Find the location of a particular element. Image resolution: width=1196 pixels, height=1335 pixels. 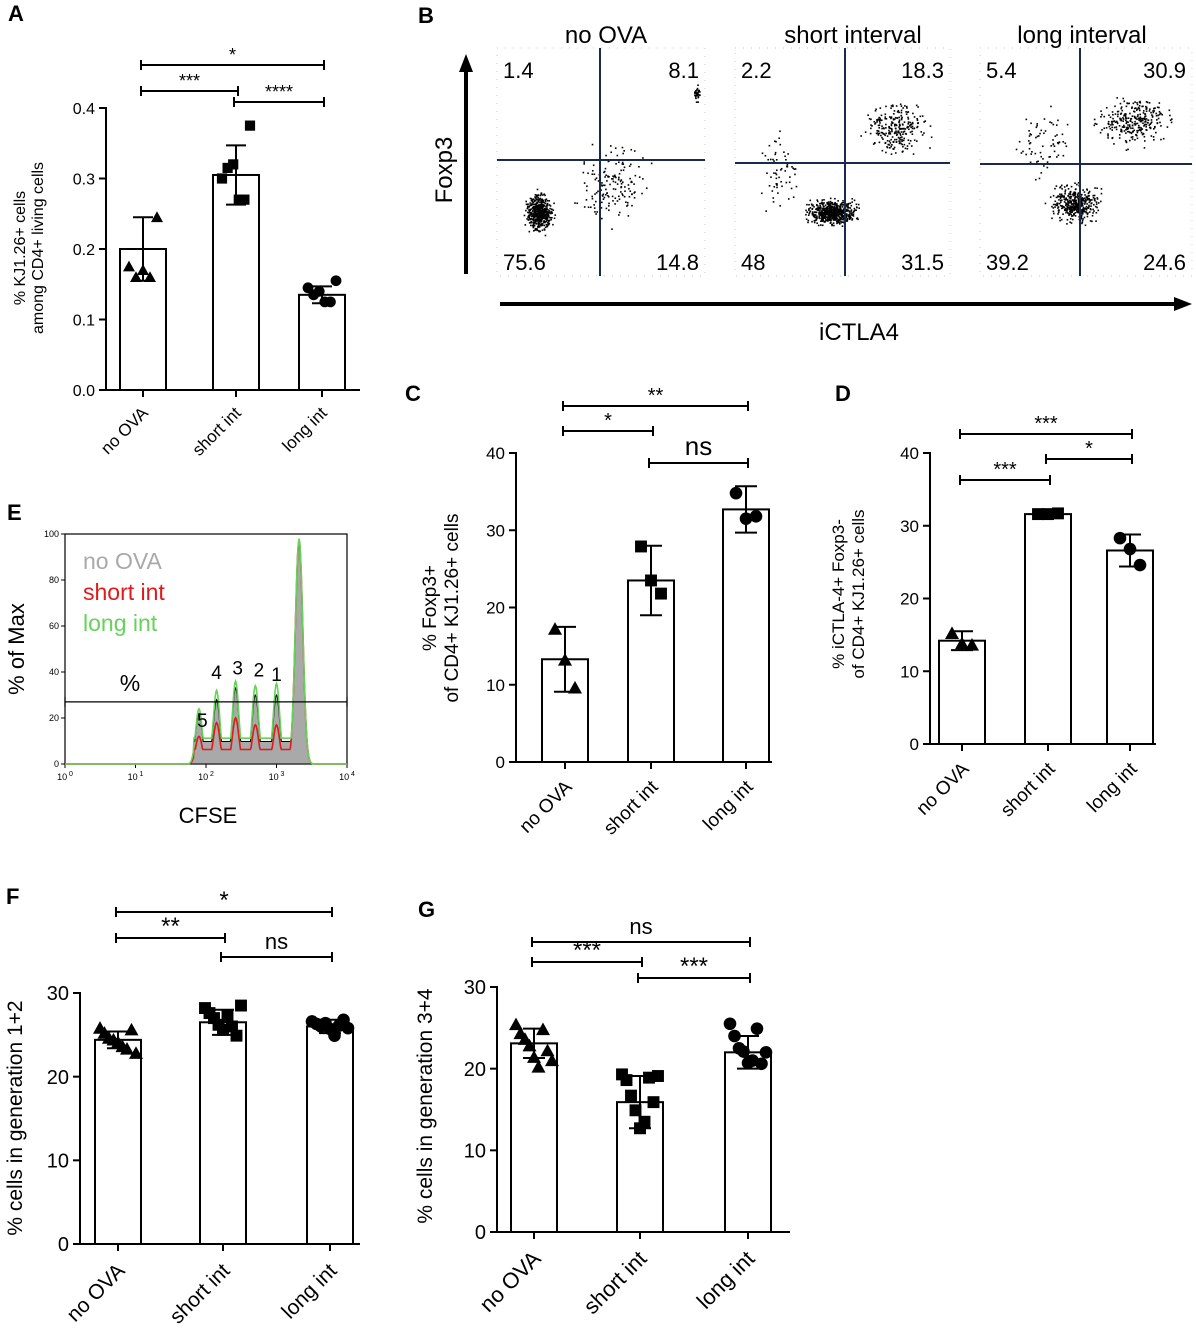

significance-label: *** is located at coordinates (694, 966).